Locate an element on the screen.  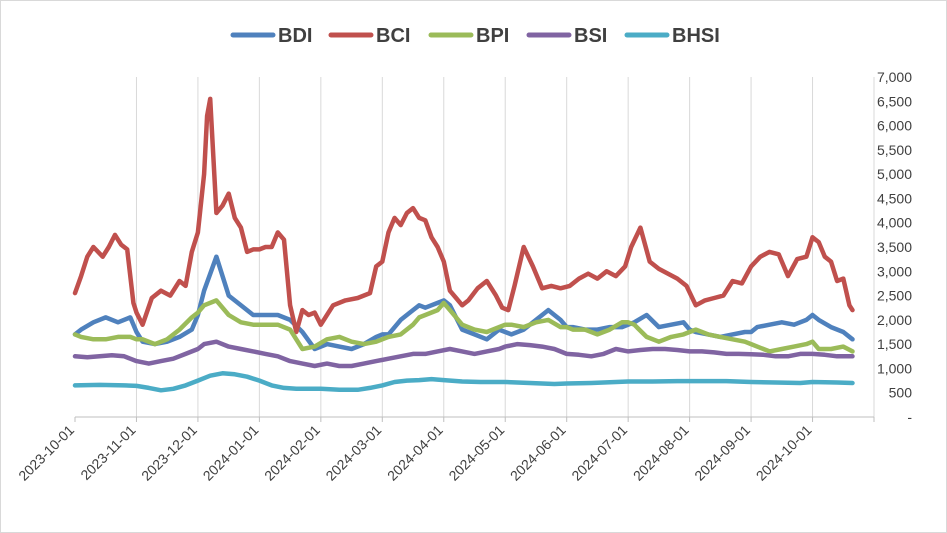
x-tick-label: 2024-02-01 is located at coordinates (292, 453).